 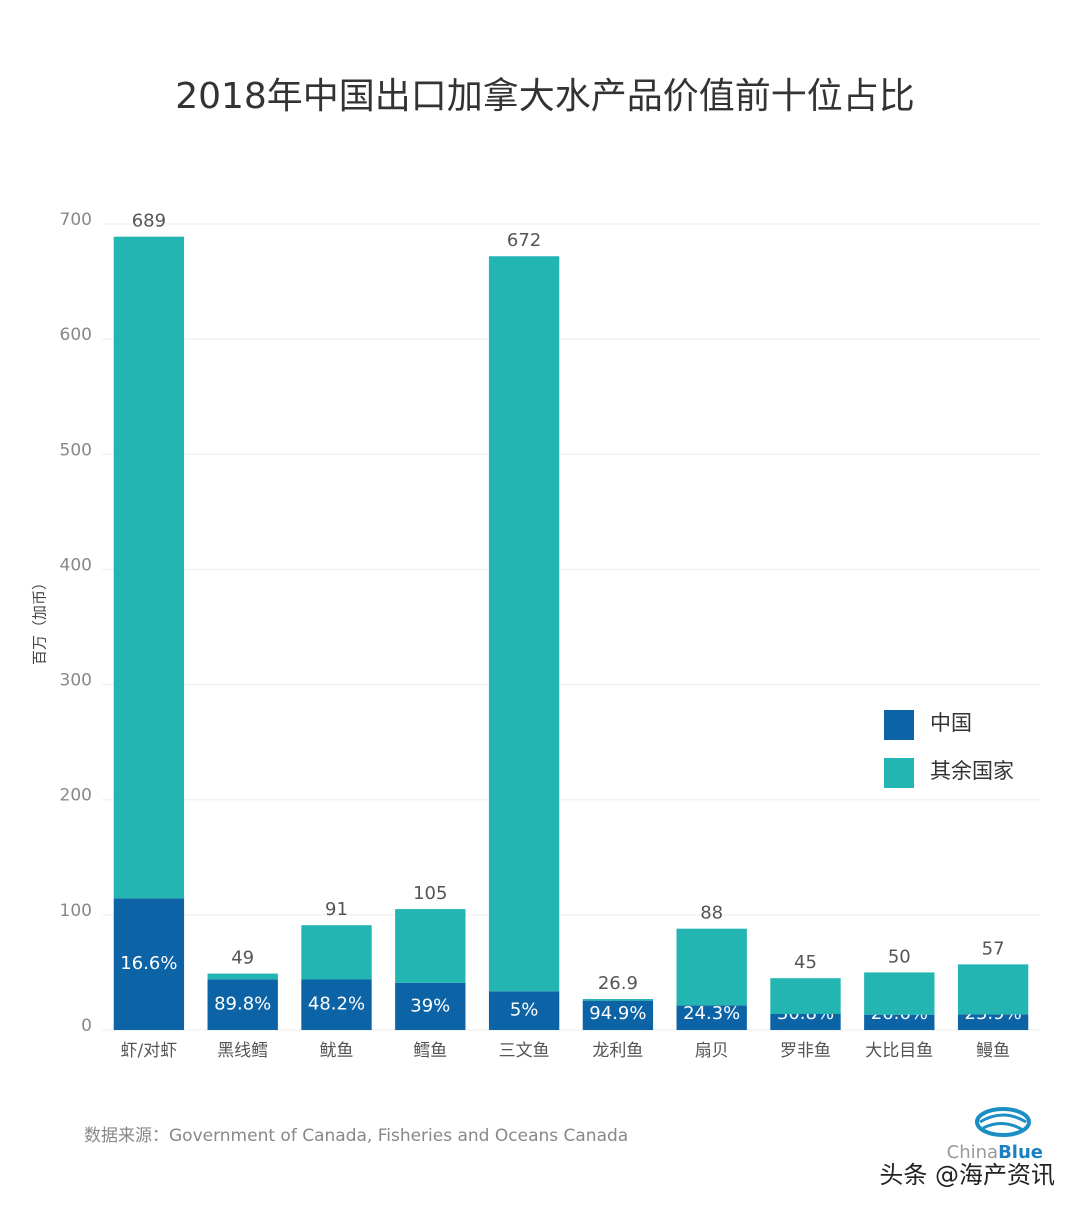 I want to click on y-tick-label: 300, so click(x=76, y=681).